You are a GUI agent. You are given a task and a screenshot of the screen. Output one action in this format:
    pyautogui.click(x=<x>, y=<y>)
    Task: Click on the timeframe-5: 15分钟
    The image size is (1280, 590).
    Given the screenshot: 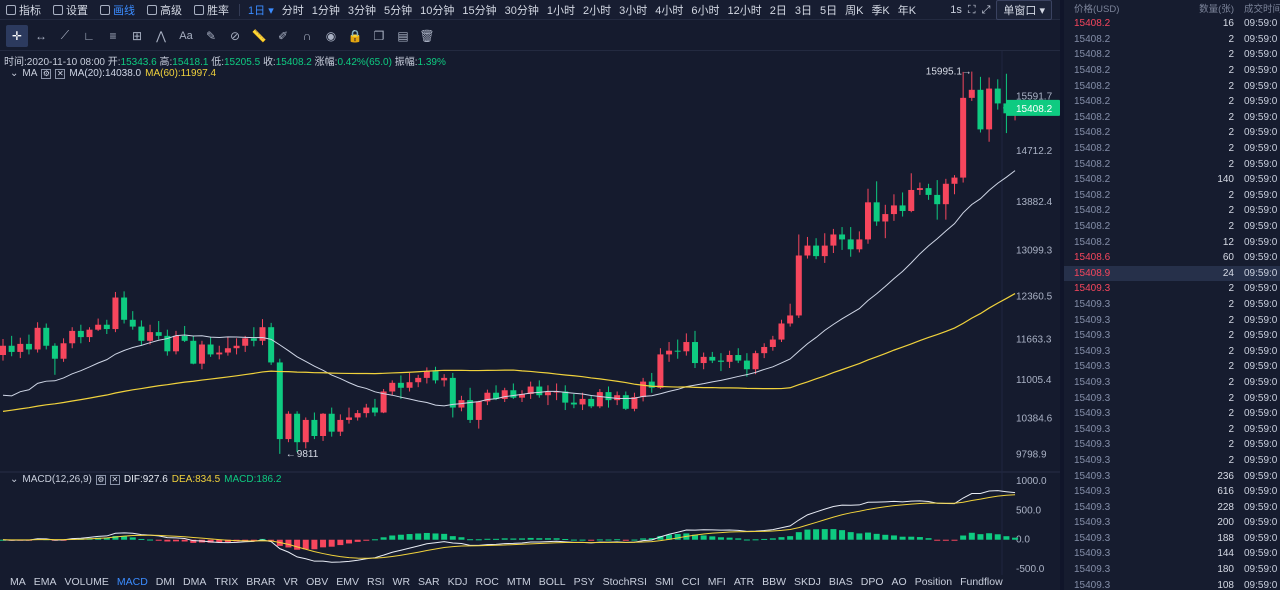 What is the action you would take?
    pyautogui.click(x=479, y=10)
    